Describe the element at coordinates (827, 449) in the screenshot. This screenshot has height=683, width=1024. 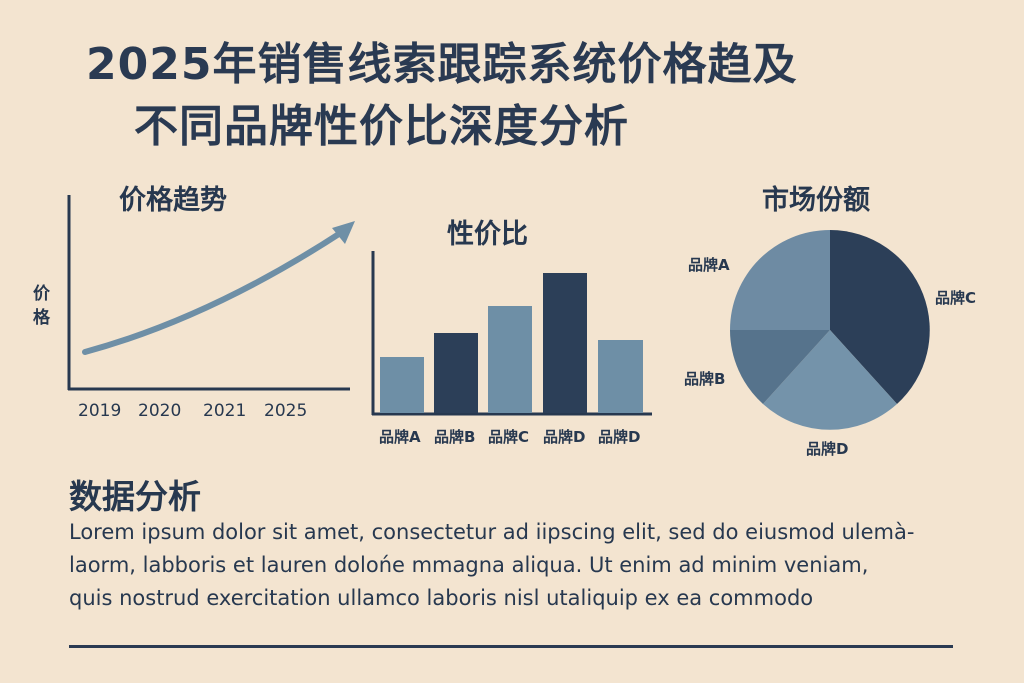
I see `pie-label-d: 品牌D` at that location.